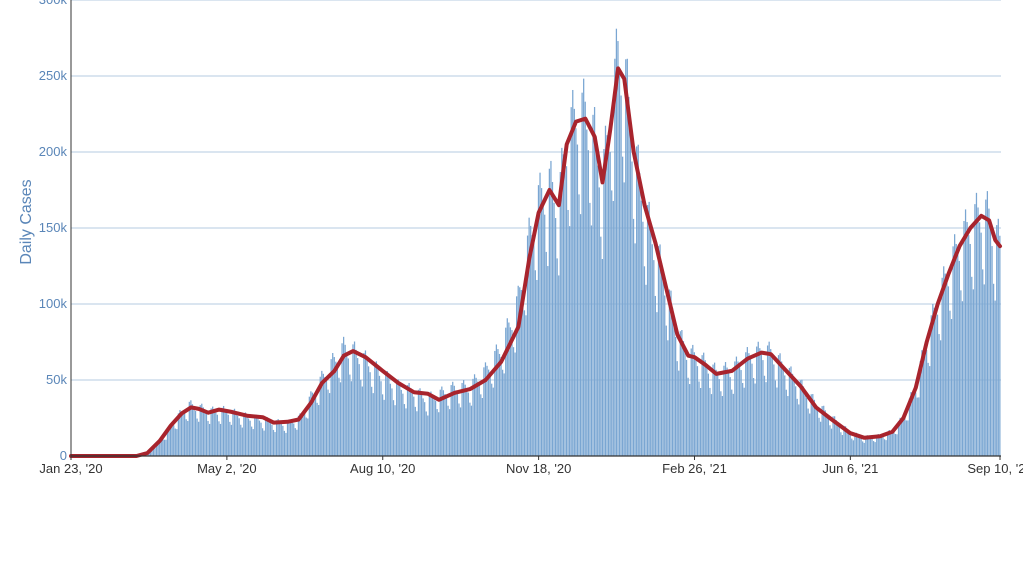  What do you see at coordinates (26, 221) in the screenshot?
I see `y-axis-title: Daily Cases` at bounding box center [26, 221].